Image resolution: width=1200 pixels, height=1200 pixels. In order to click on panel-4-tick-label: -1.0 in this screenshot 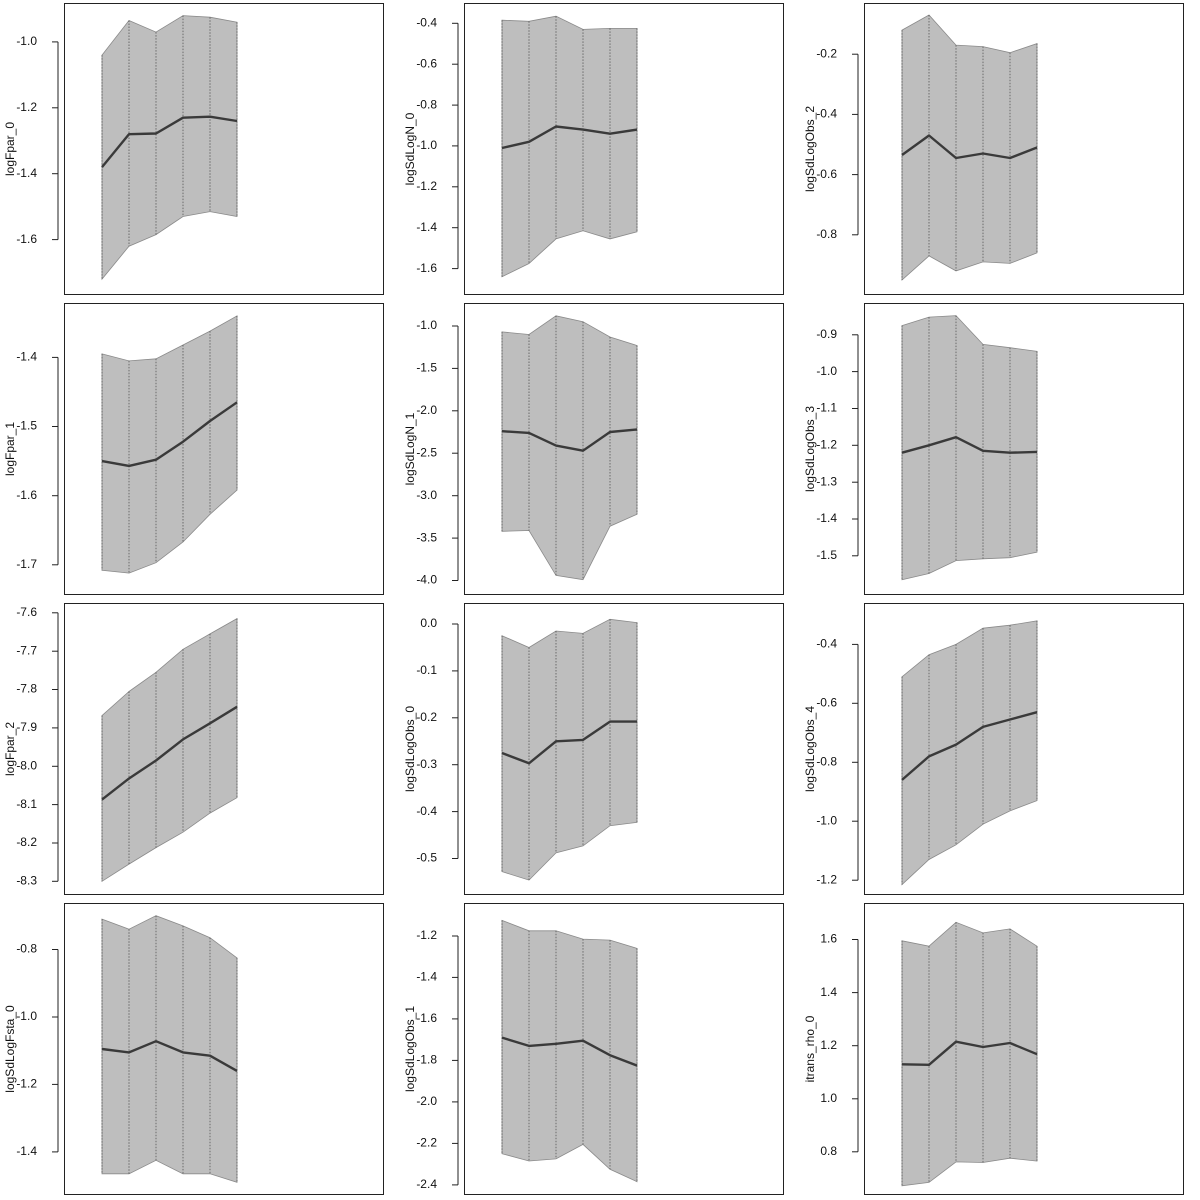, I will do `click(426, 325)`.